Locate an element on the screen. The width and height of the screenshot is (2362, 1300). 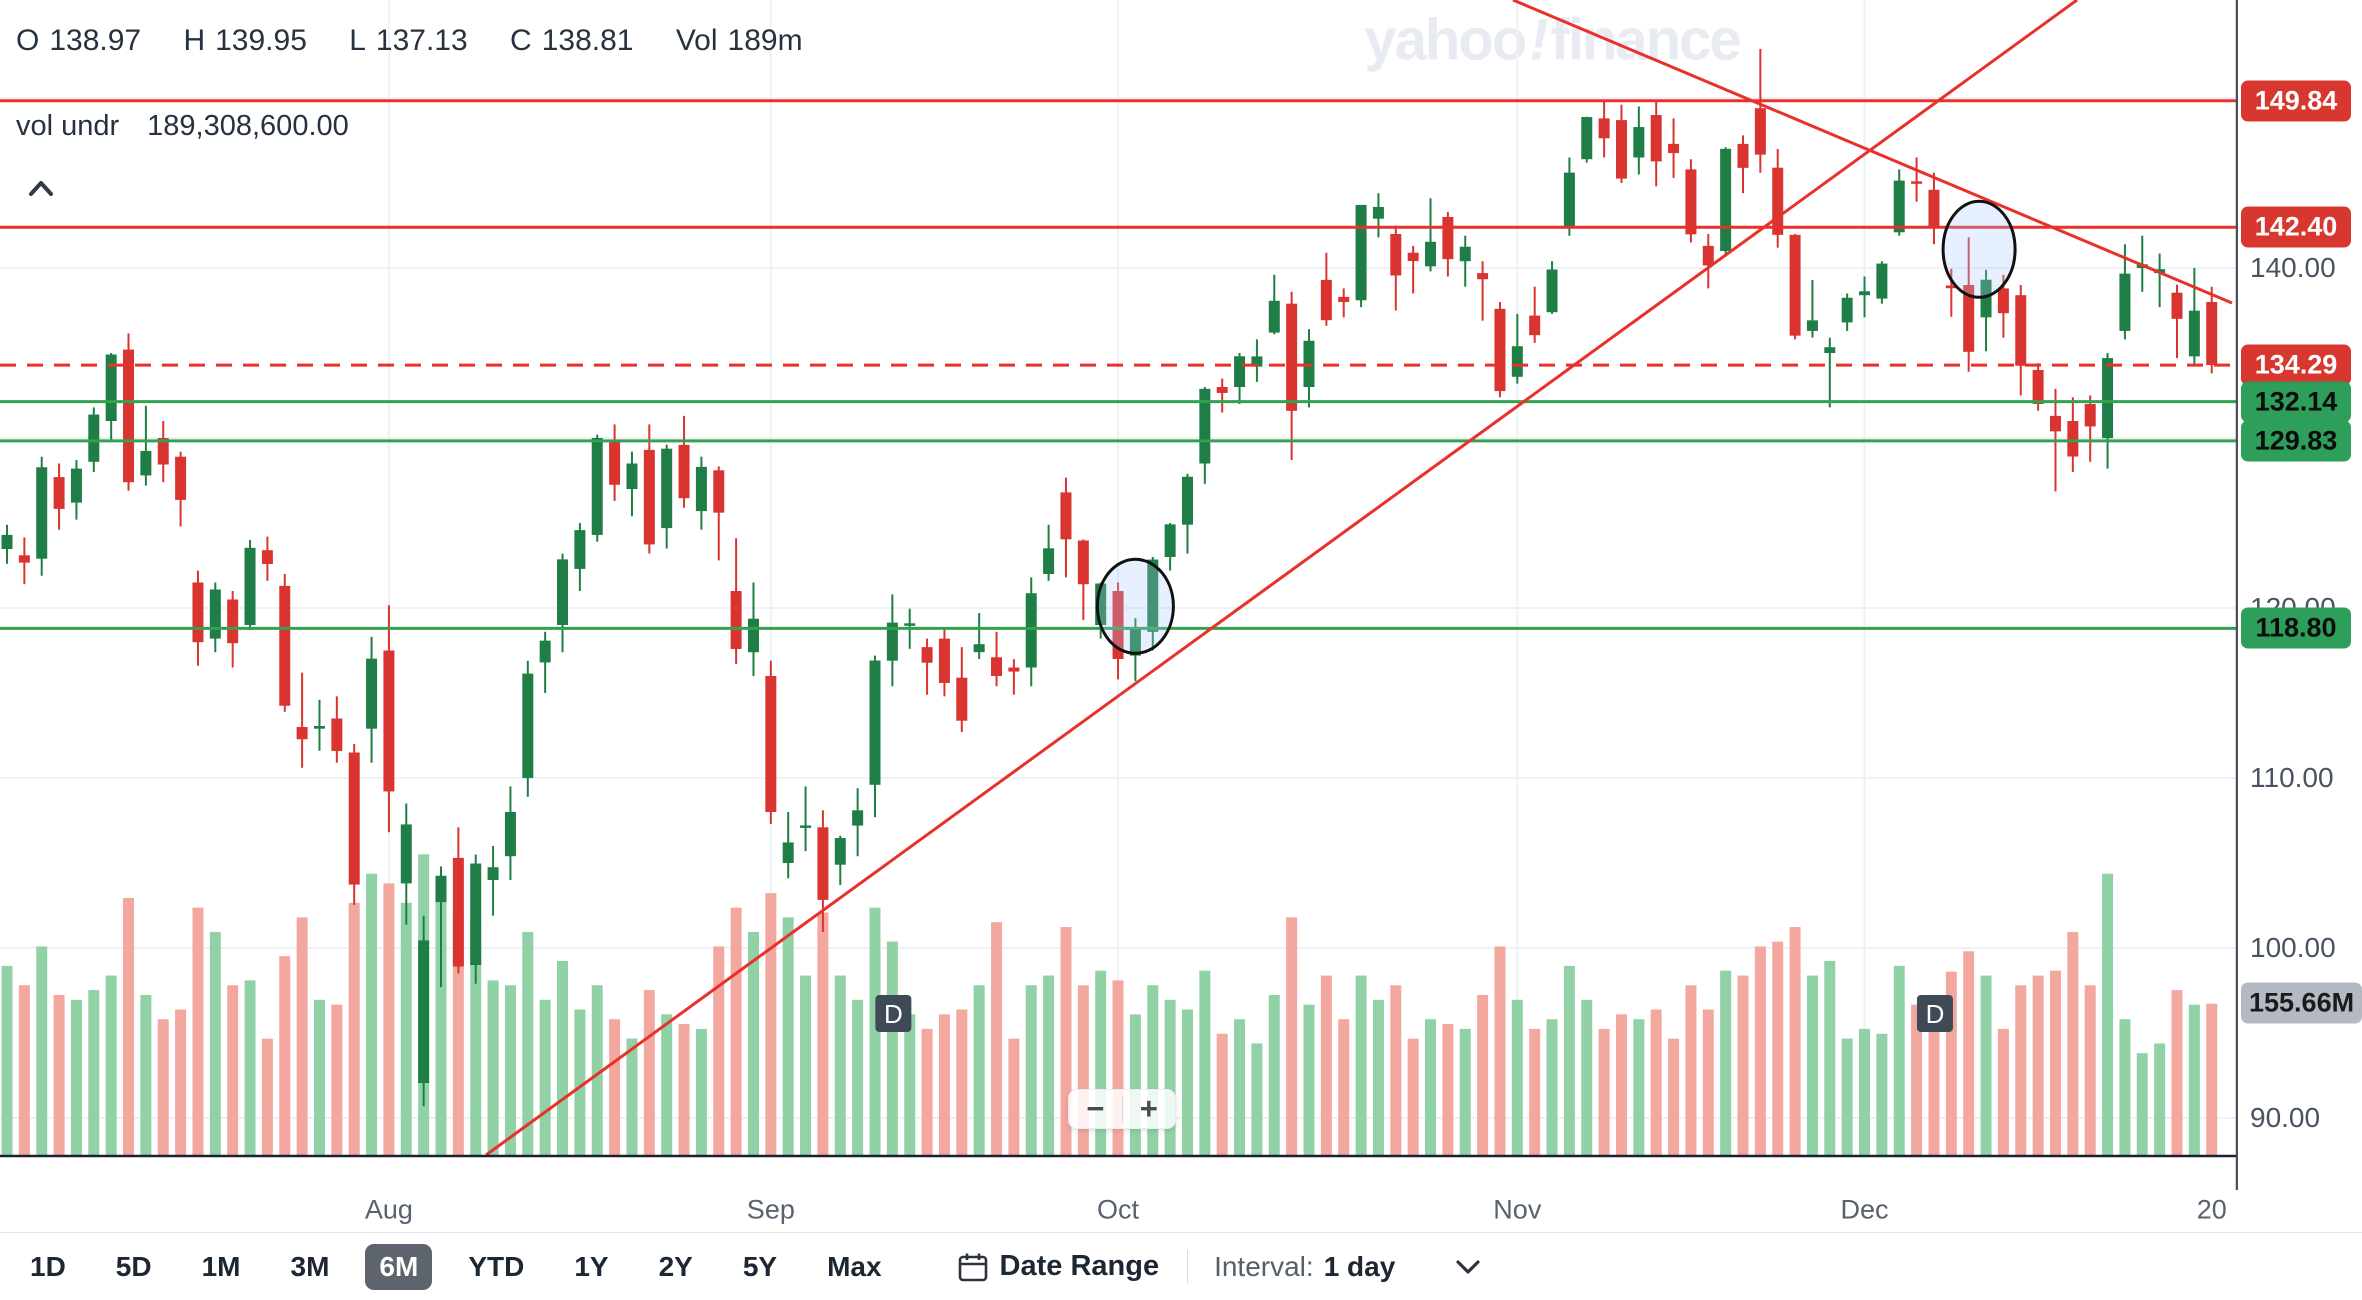
ellipse-oct-lows is located at coordinates (1135, 606).